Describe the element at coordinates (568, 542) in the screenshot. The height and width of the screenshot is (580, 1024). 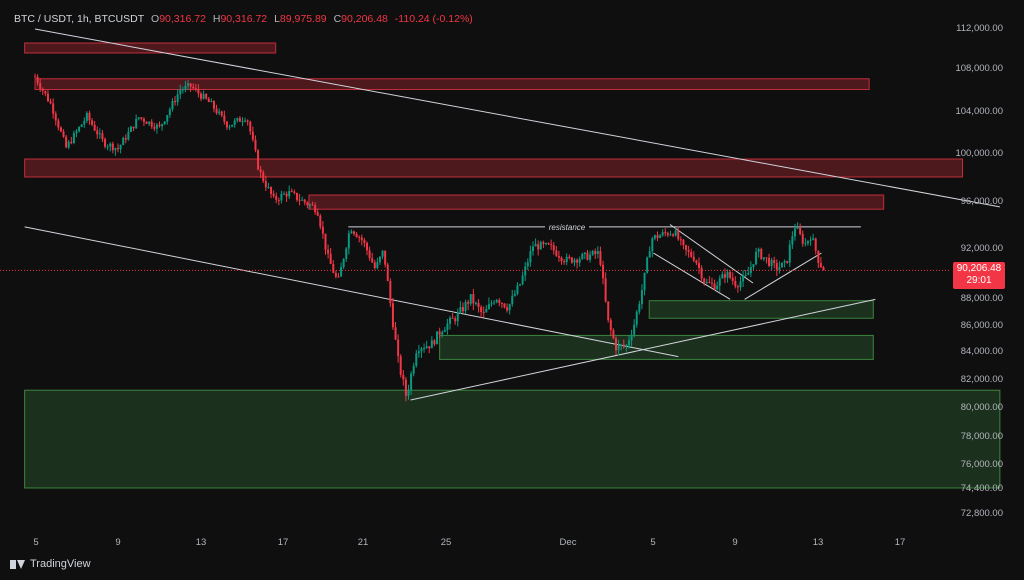
I see `time-tick-label: Dec` at that location.